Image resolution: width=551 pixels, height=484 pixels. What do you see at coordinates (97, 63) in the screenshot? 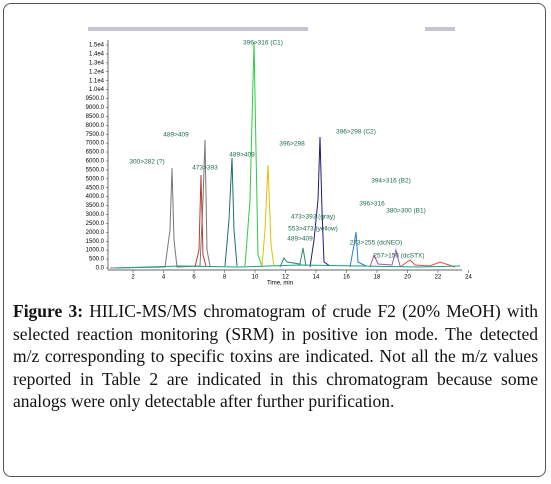
I see `y-tick-label: 1.3e4` at bounding box center [97, 63].